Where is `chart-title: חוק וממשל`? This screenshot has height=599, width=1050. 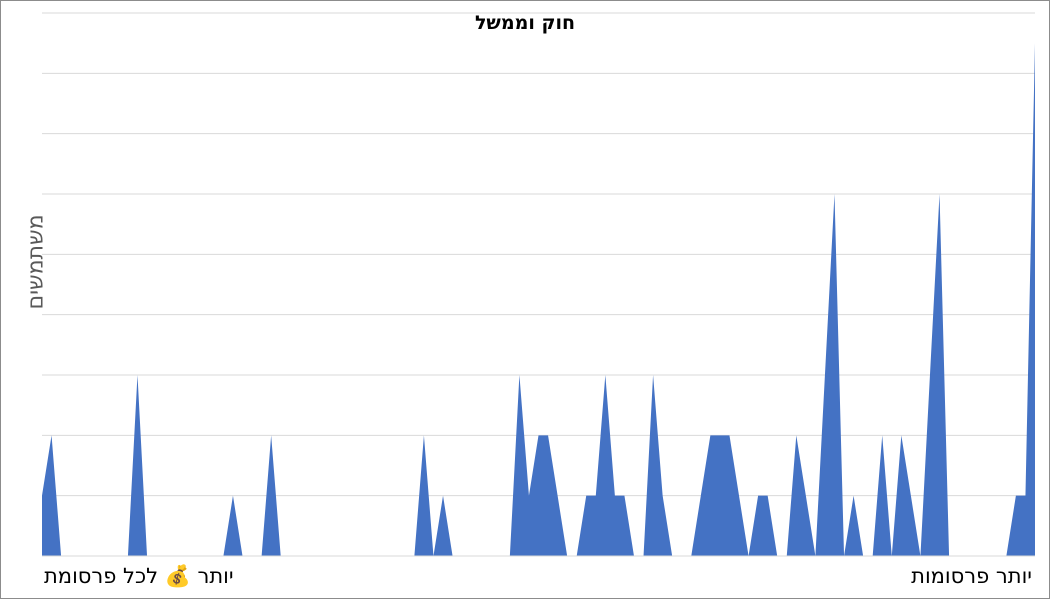 chart-title: חוק וממשל is located at coordinates (525, 23).